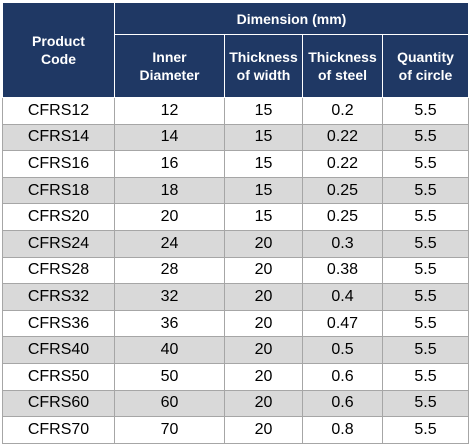 The width and height of the screenshot is (470, 444). Describe the element at coordinates (169, 430) in the screenshot. I see `inner-diameter-cell: 70` at that location.